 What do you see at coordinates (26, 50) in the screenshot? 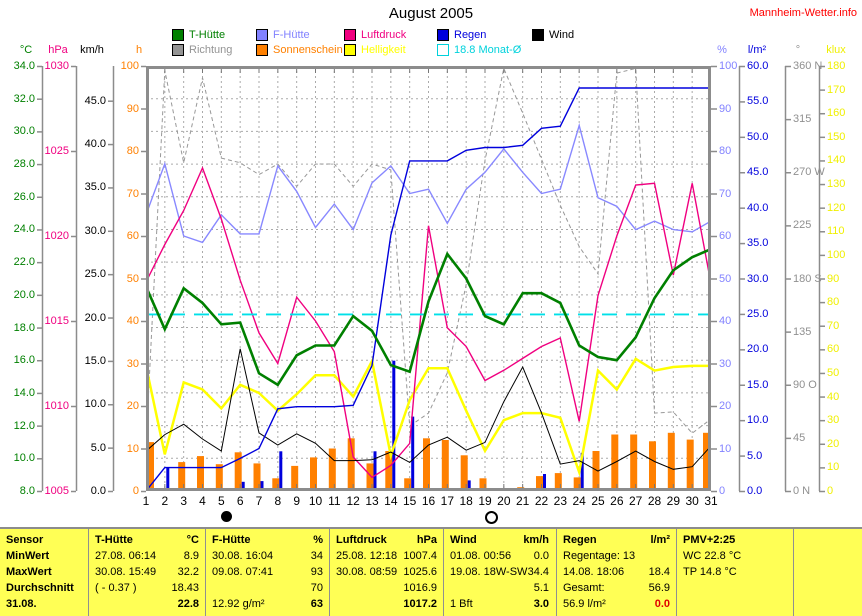
I see `axis-unit-temp: °C` at bounding box center [26, 50].